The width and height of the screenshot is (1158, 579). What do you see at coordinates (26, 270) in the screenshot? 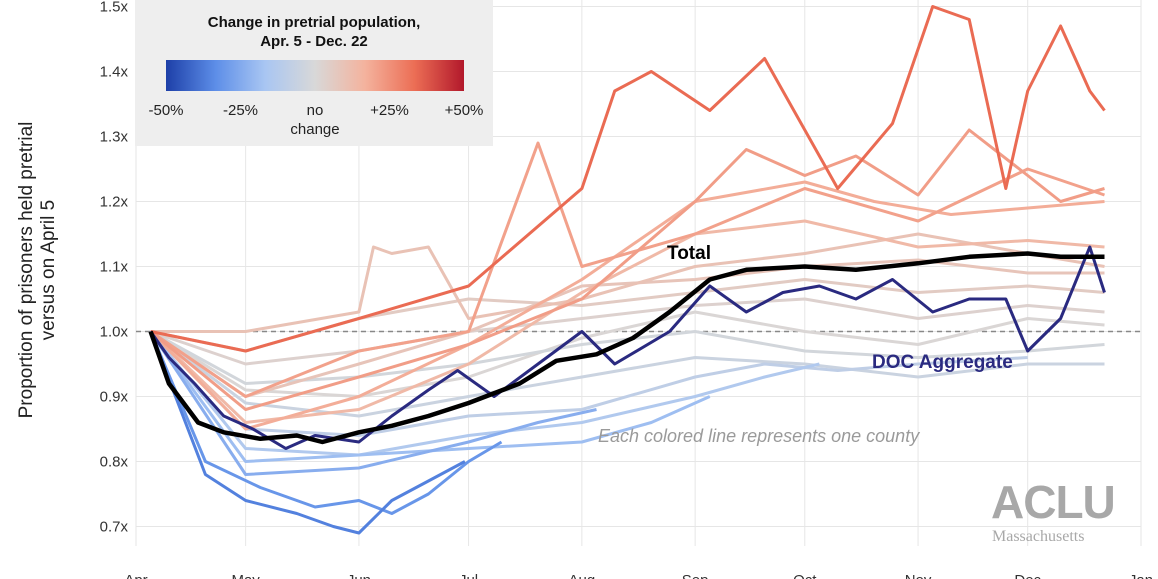
I see `y-axis-title-line-1: Proportion of prisoners held pretrial` at bounding box center [26, 270].